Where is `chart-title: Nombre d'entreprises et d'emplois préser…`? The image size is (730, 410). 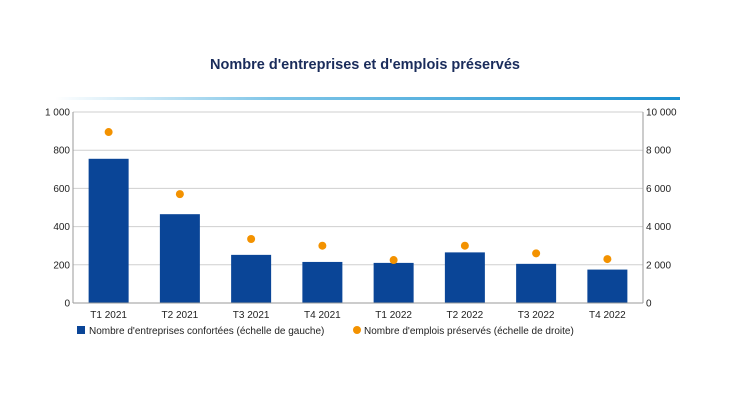 chart-title: Nombre d'entreprises et d'emplois préser… is located at coordinates (365, 65).